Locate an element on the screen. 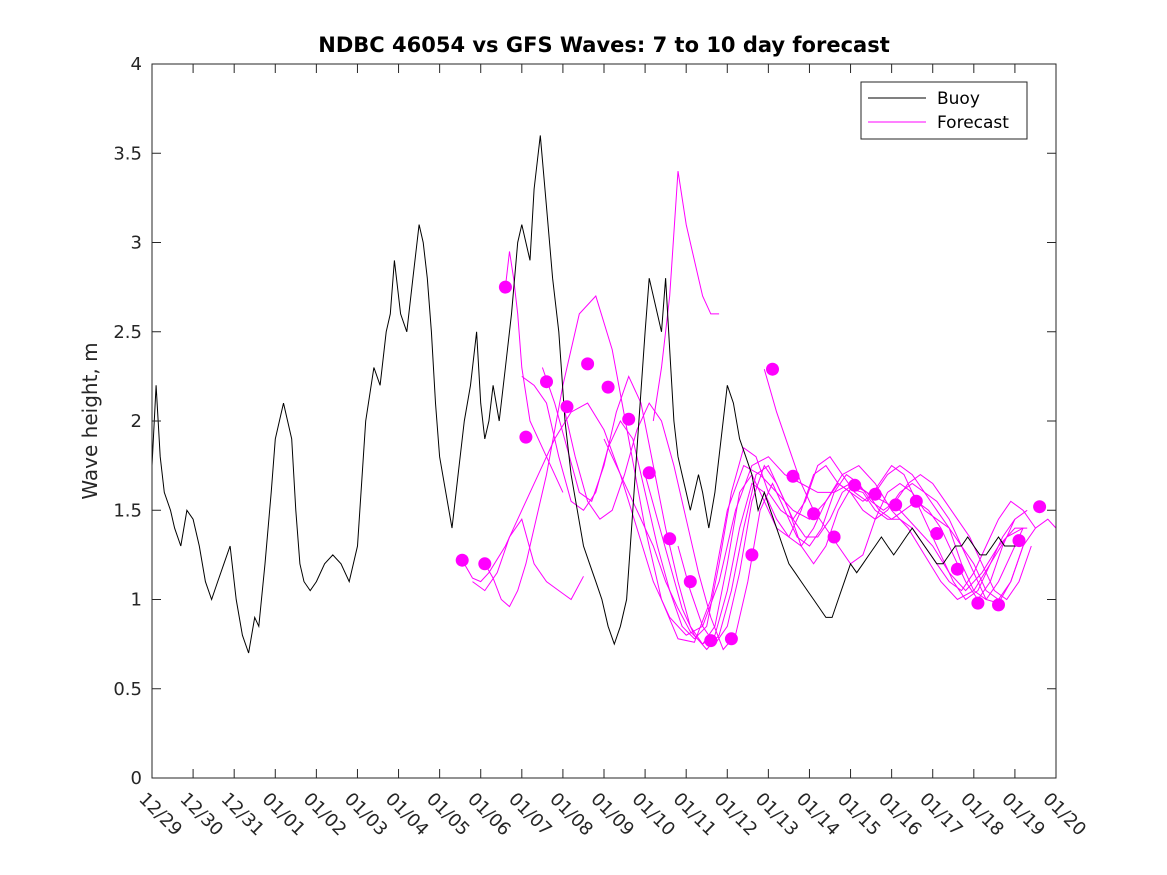 The width and height of the screenshot is (1167, 875). y-tick-label: 0.5 is located at coordinates (127, 689).